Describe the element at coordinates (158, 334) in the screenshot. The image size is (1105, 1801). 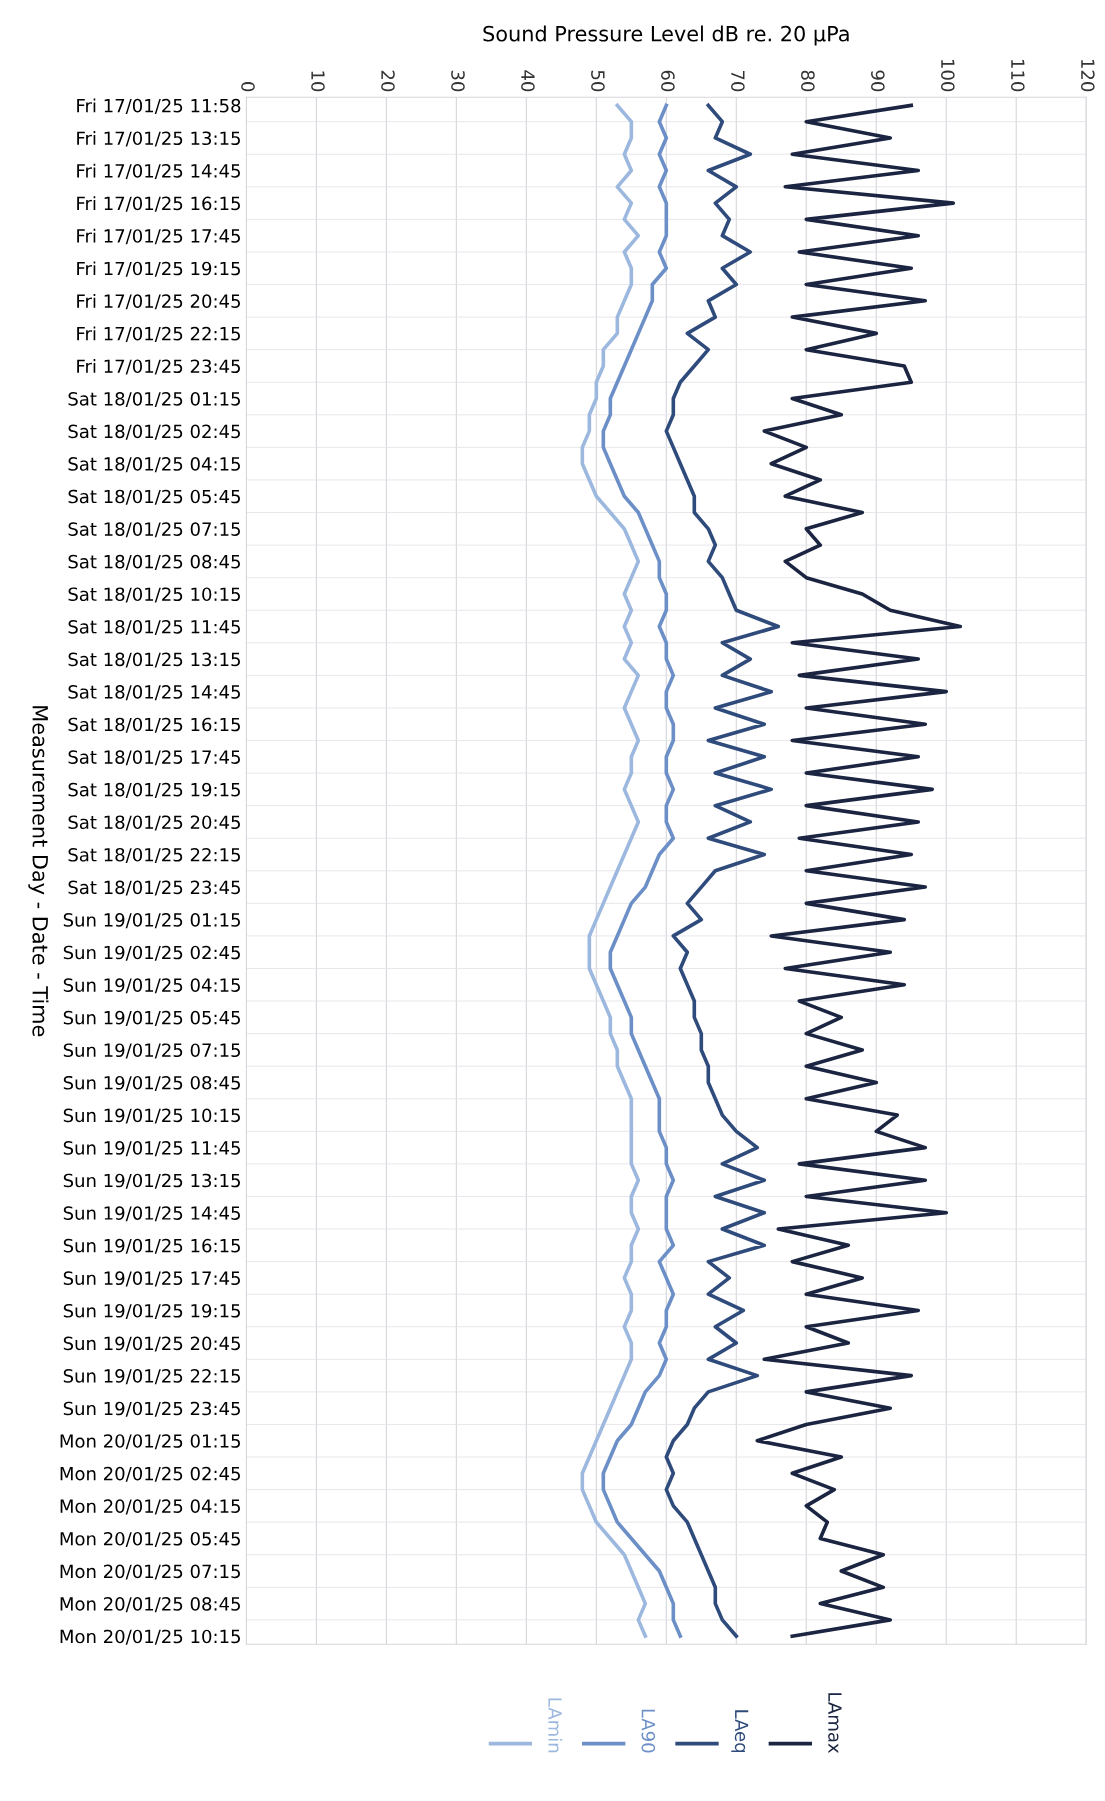
I see `y-tick-label: Fri 17/01/25 22:15` at that location.